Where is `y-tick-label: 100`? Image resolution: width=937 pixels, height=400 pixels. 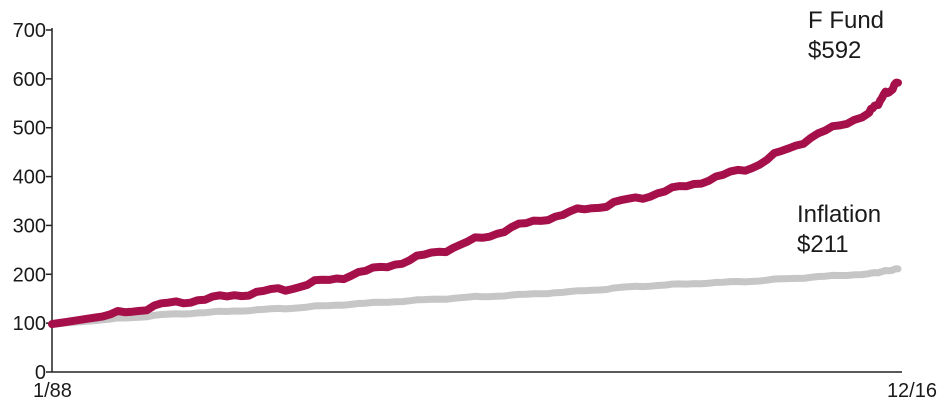
y-tick-label: 100 is located at coordinates (29, 324).